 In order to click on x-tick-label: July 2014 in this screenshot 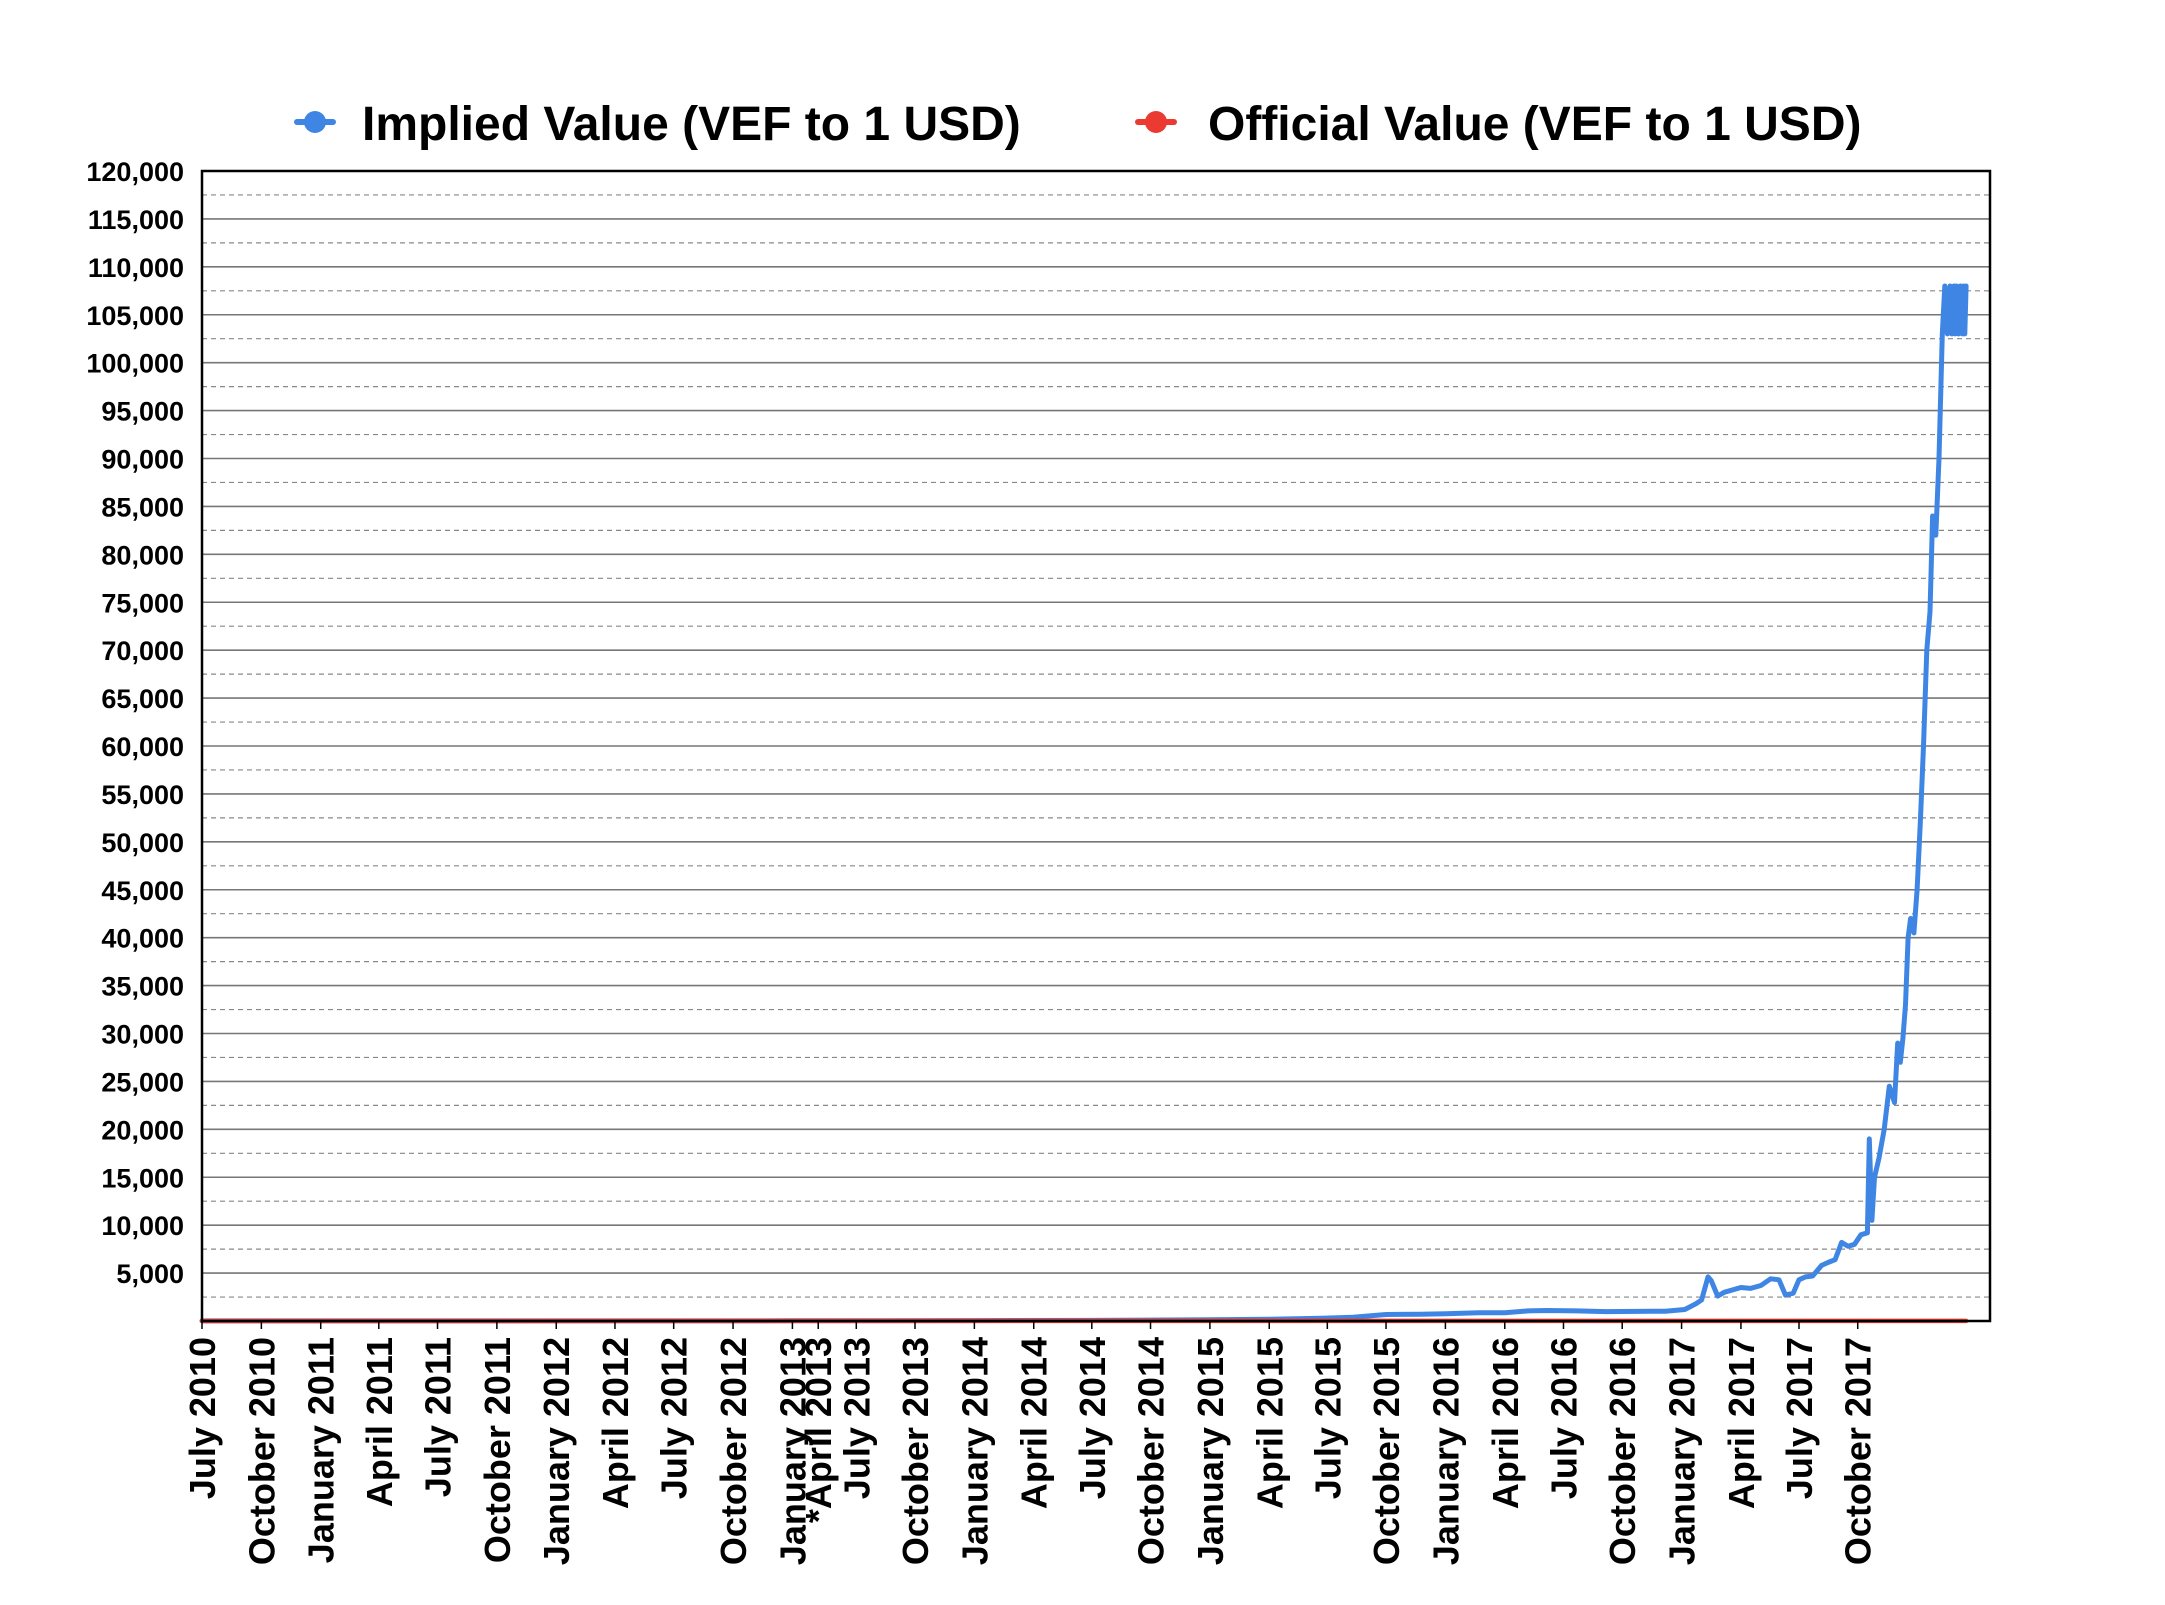, I will do `click(1092, 1418)`.